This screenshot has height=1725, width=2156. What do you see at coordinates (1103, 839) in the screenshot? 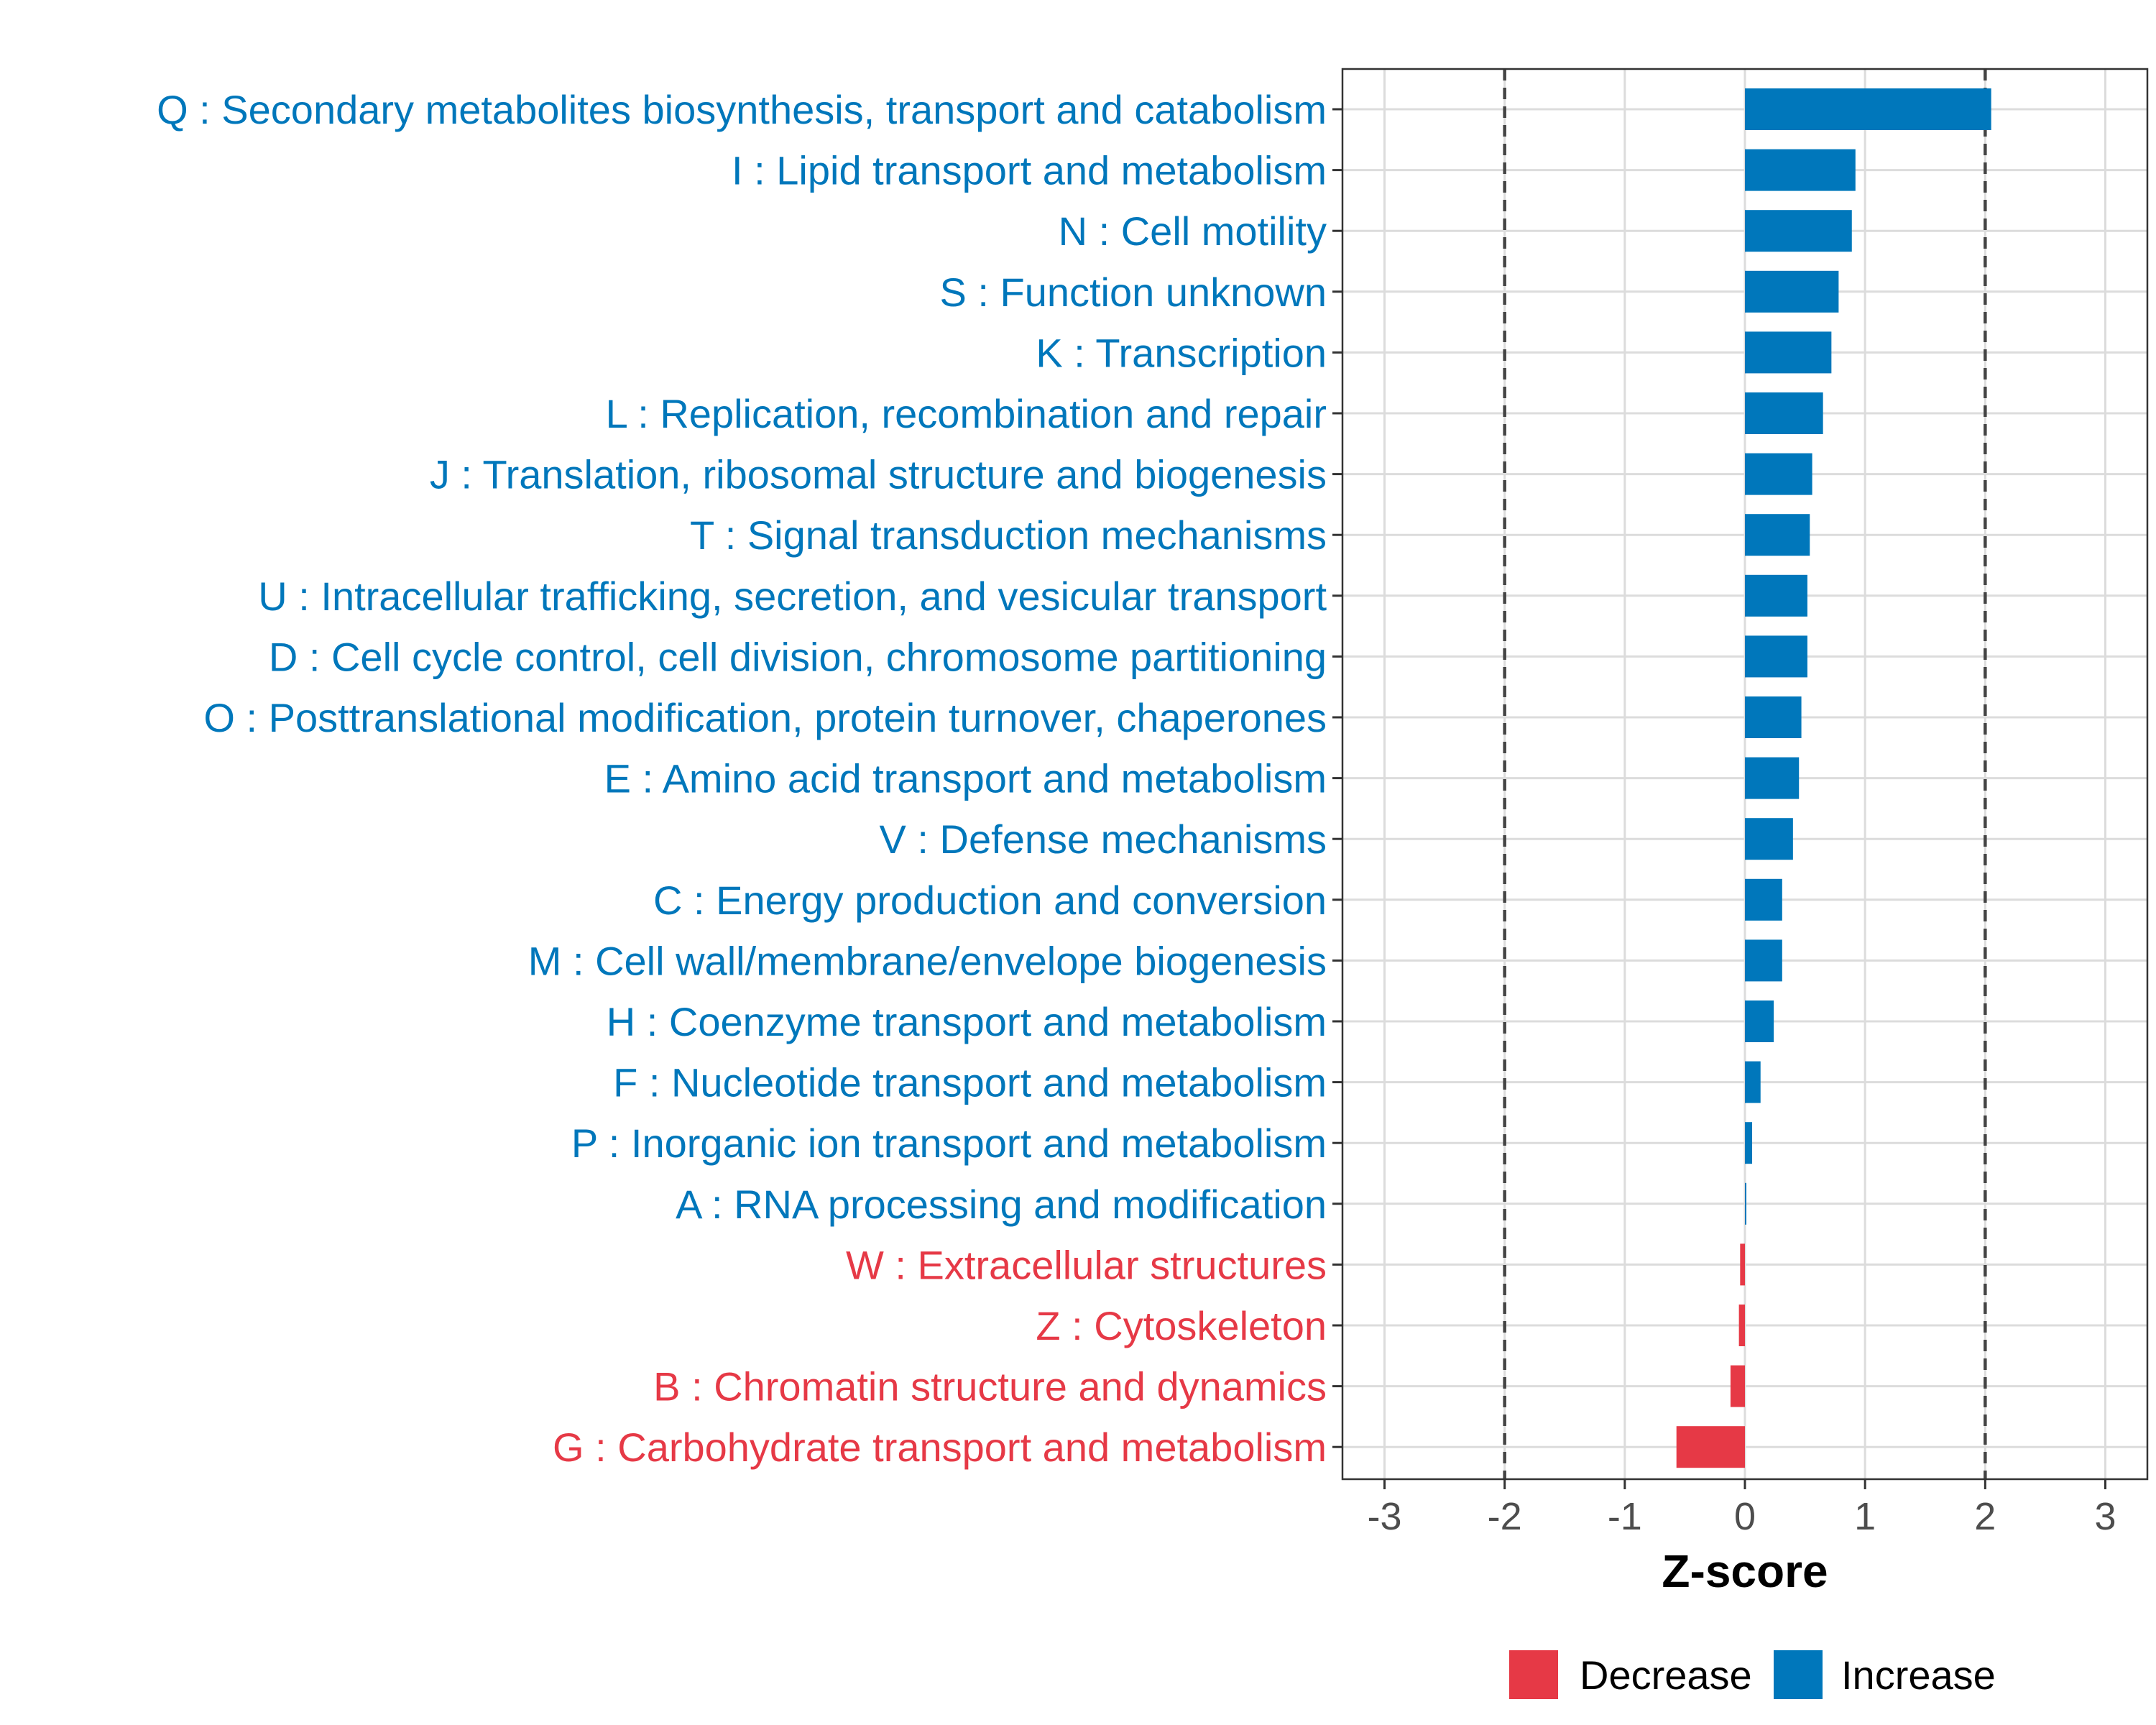
I see `category-label: V : Defense mechanisms` at bounding box center [1103, 839].